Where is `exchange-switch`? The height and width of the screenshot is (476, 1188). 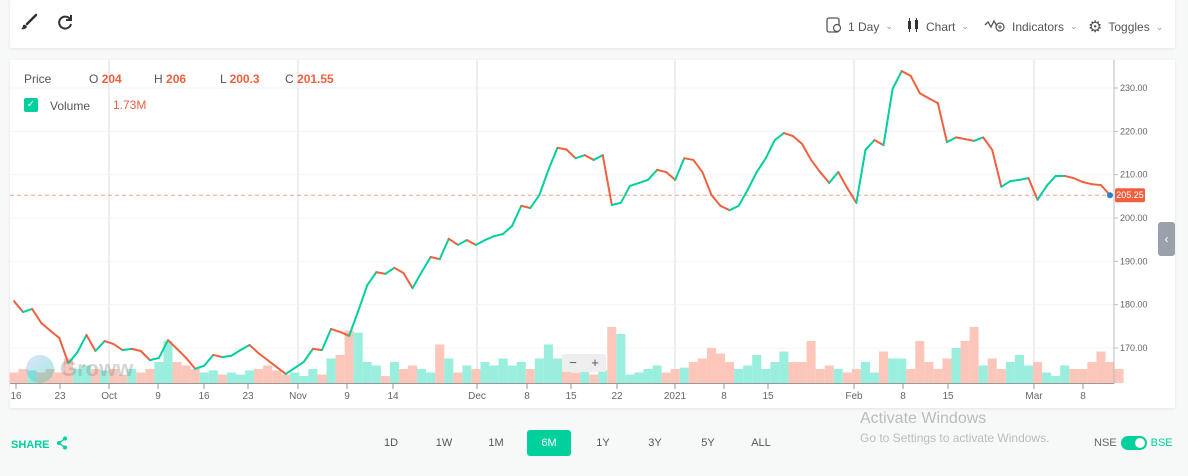
exchange-switch is located at coordinates (1133, 443).